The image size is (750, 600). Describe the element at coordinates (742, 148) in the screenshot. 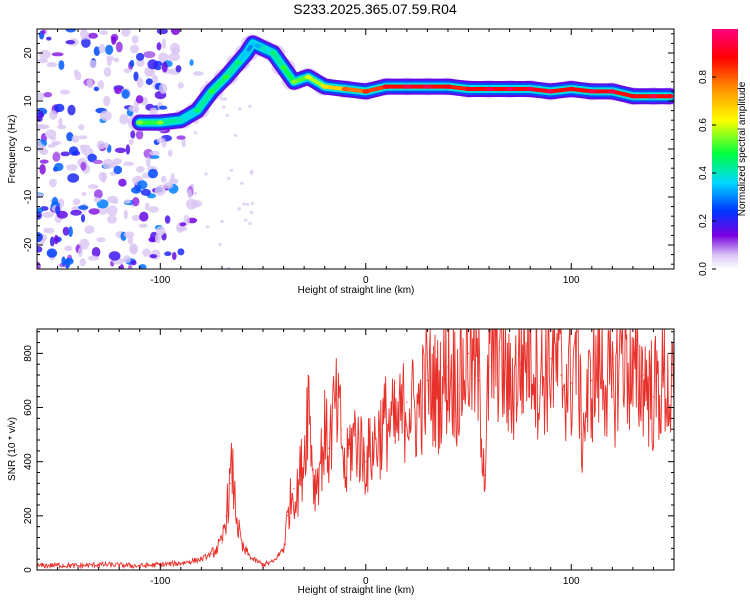

I see `colorbar-label: Normalized spectral amplitude` at that location.